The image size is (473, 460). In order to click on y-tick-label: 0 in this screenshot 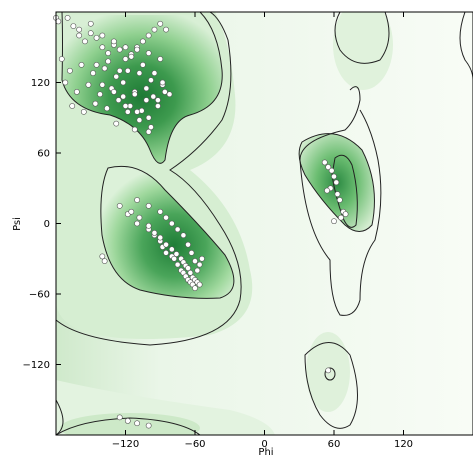, I will do `click(47, 224)`.